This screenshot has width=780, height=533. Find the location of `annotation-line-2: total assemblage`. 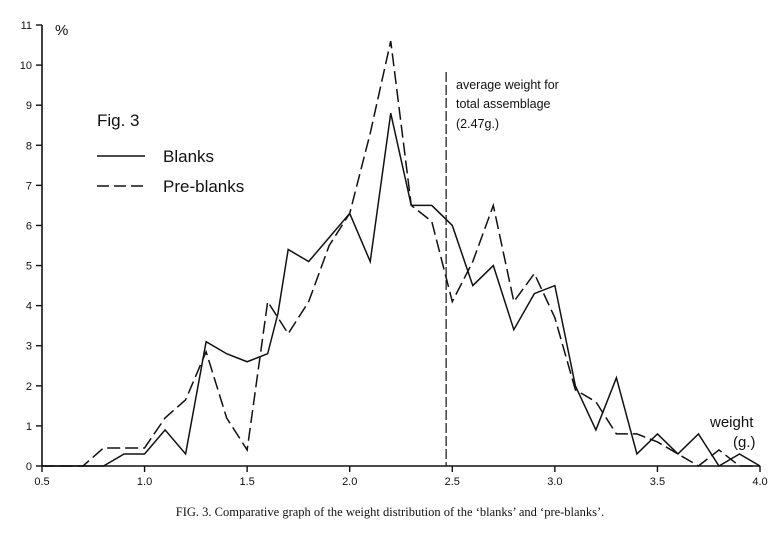

annotation-line-2: total assemblage is located at coordinates (503, 104).